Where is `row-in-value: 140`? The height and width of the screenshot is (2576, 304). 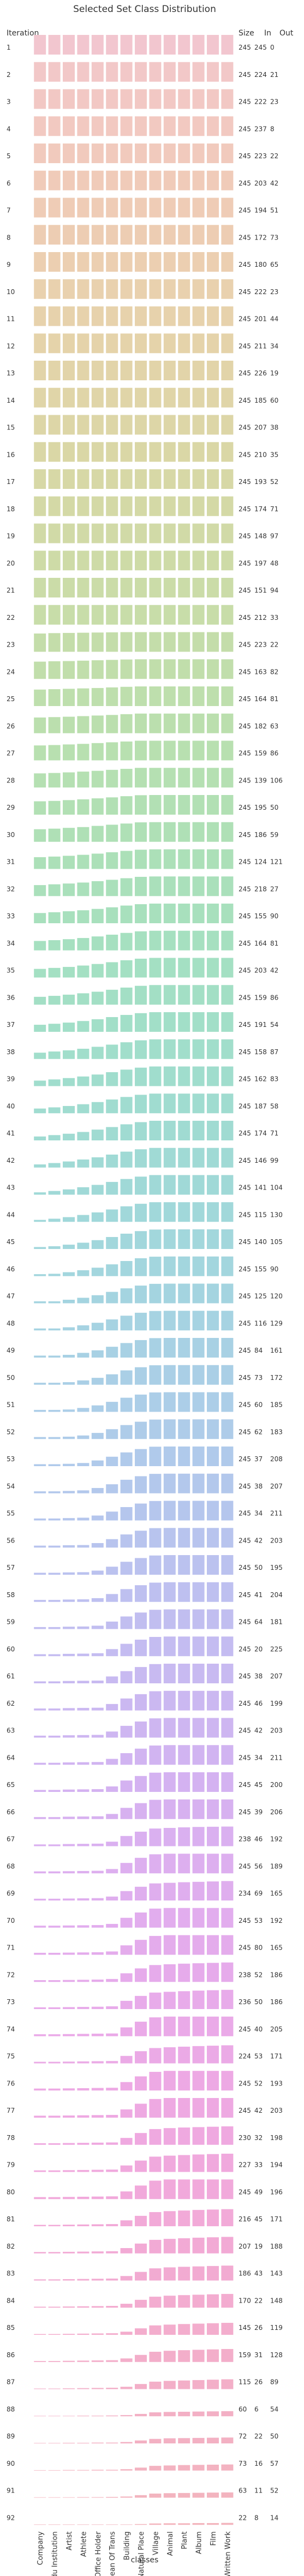
row-in-value: 140 is located at coordinates (260, 1242).